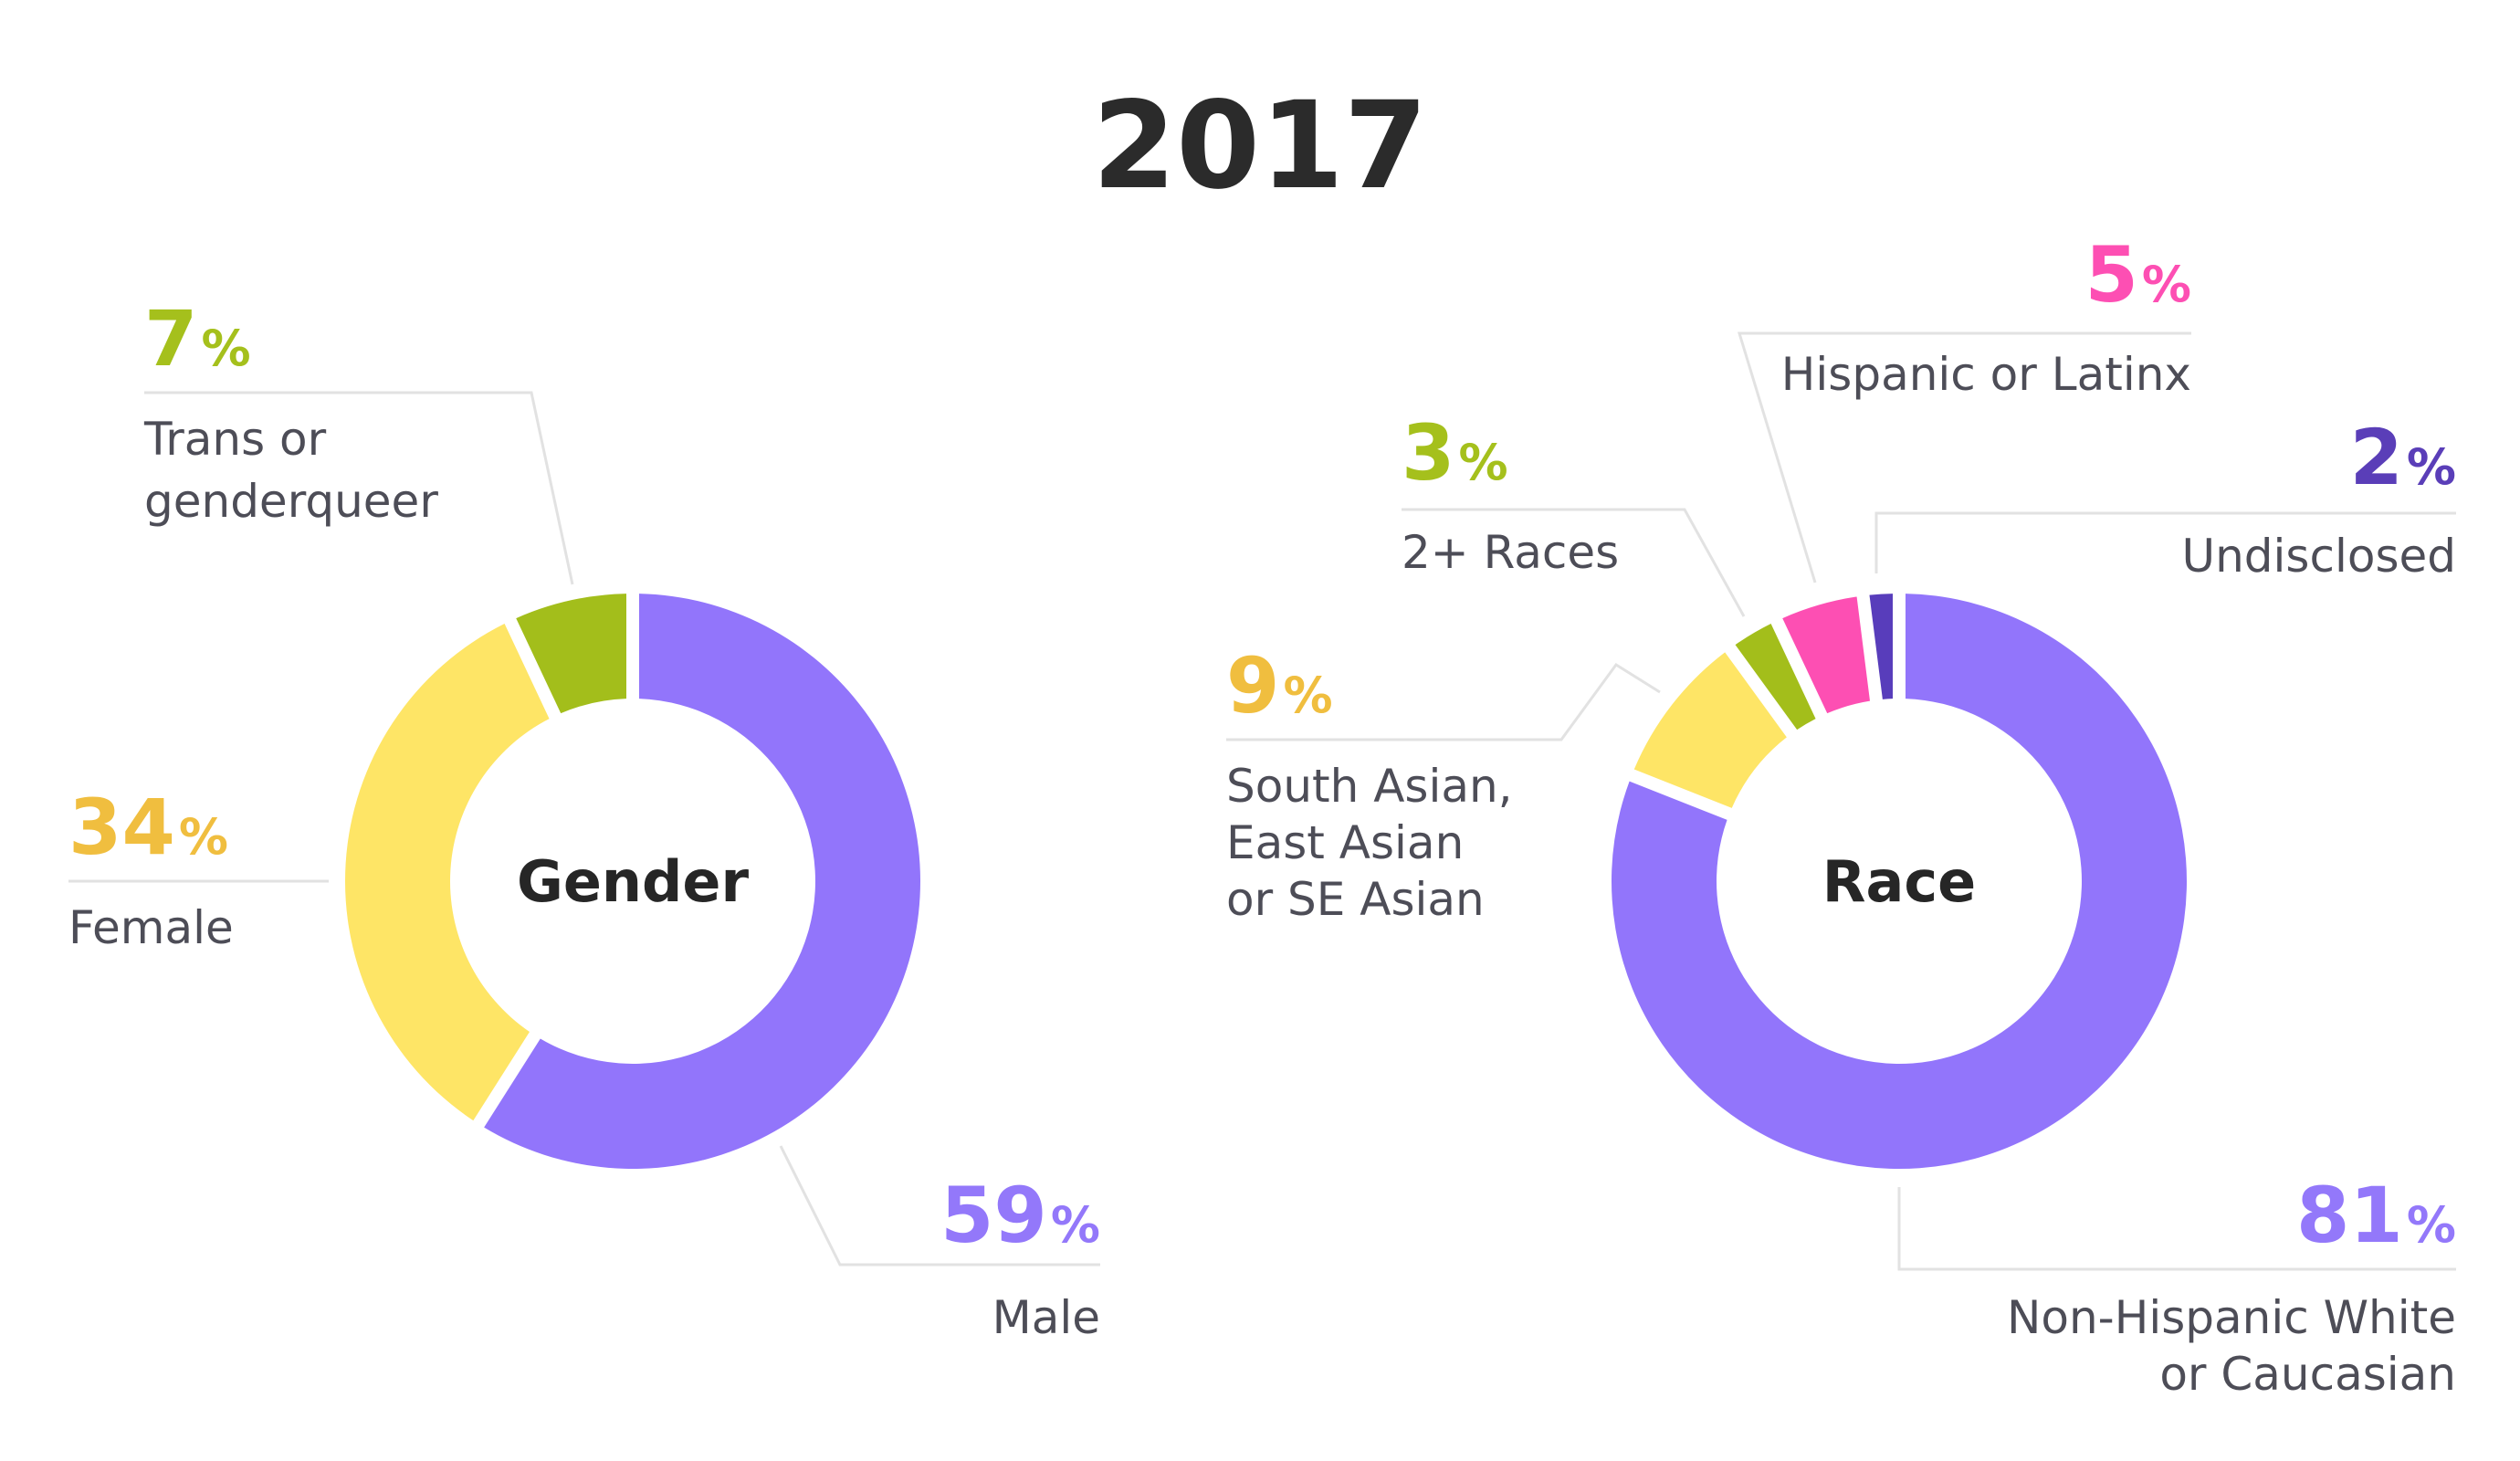 Image resolution: width=2520 pixels, height=1461 pixels. I want to click on pct-value: 3, so click(1428, 453).